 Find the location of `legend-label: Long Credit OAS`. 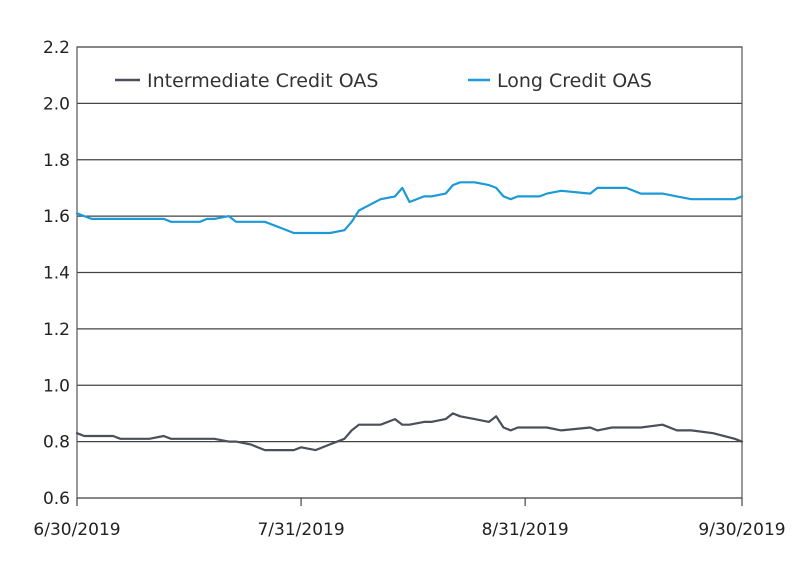

legend-label: Long Credit OAS is located at coordinates (574, 81).